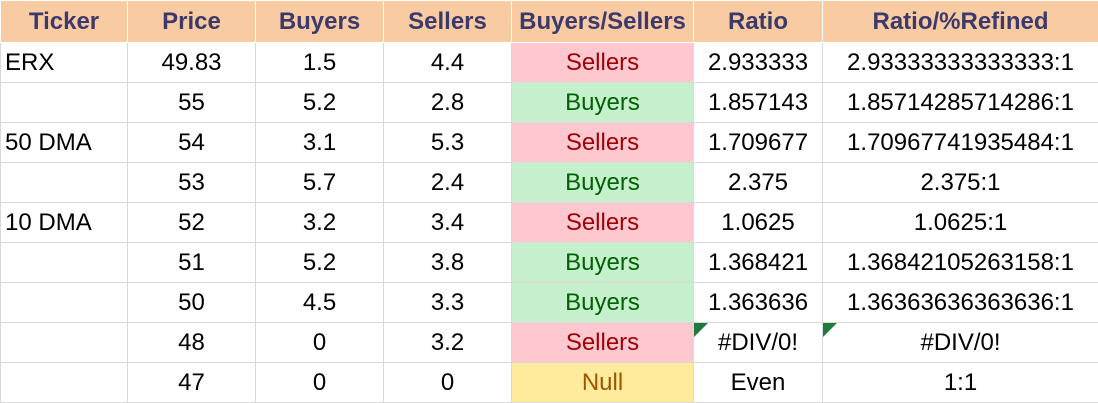 Image resolution: width=1098 pixels, height=403 pixels. What do you see at coordinates (448, 22) in the screenshot?
I see `header-sellers: Sellers` at bounding box center [448, 22].